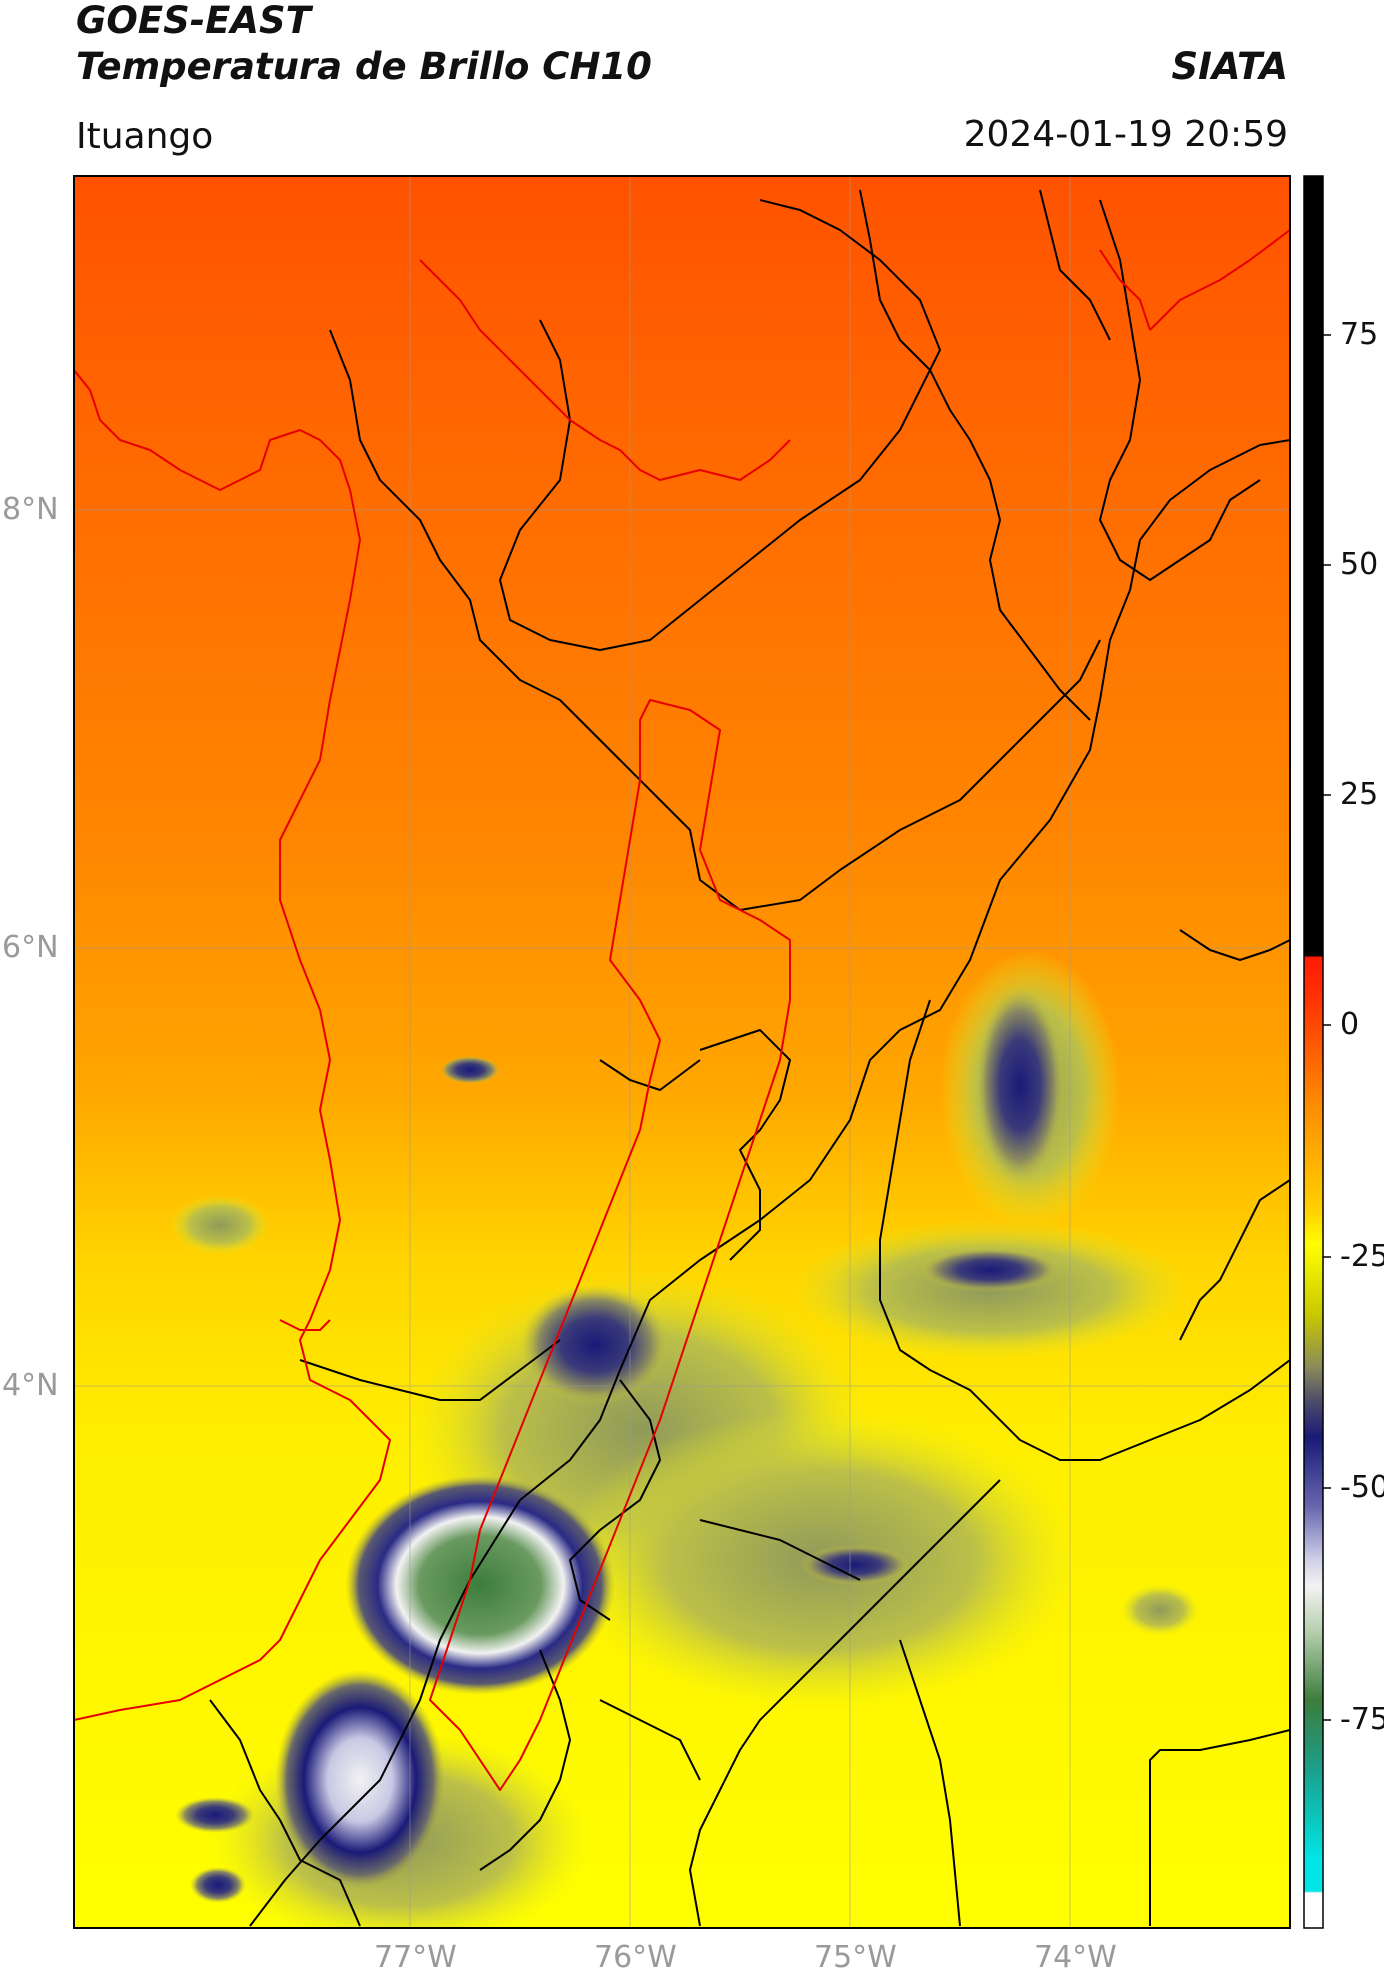  Describe the element at coordinates (415, 1957) in the screenshot. I see `lon-label: 77°W` at that location.